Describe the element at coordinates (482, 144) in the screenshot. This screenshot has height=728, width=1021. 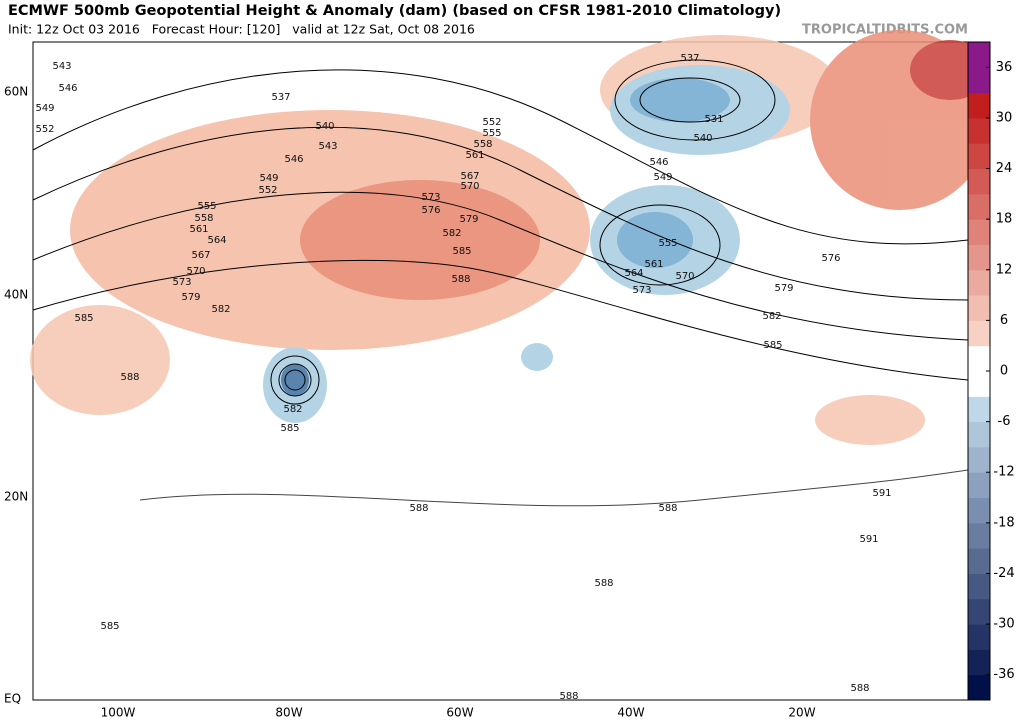
I see `contour-label: 558` at that location.